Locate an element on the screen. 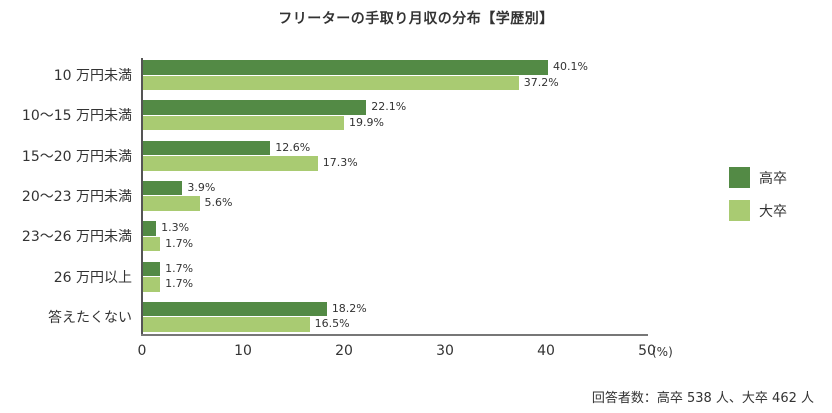 The width and height of the screenshot is (832, 413). x-tick-label: 20 is located at coordinates (344, 351).